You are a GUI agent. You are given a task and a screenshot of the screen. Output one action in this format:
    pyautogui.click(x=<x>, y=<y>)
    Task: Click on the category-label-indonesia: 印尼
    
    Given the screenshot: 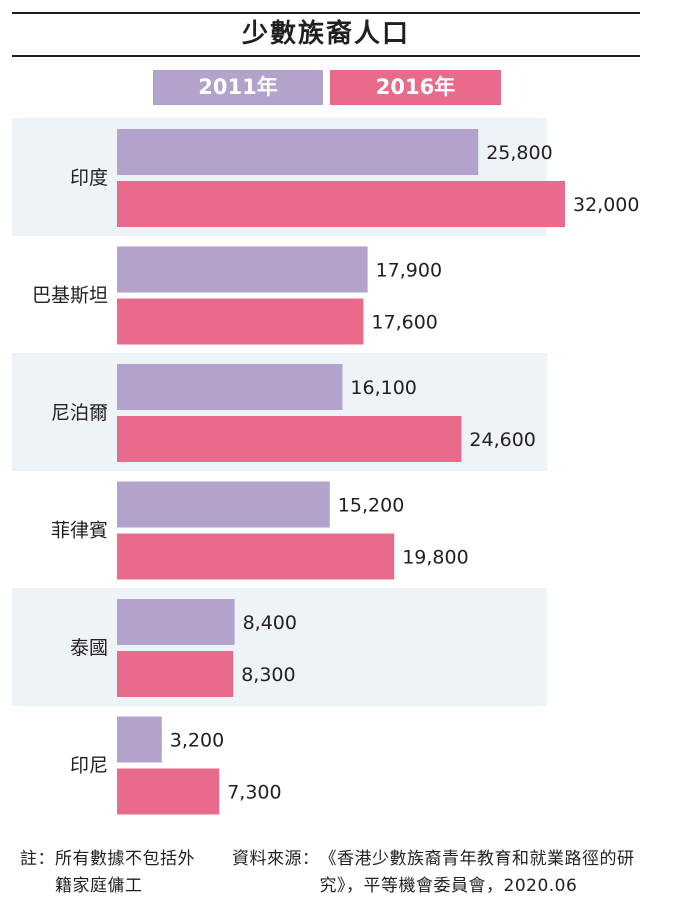 What is the action you would take?
    pyautogui.click(x=89, y=766)
    